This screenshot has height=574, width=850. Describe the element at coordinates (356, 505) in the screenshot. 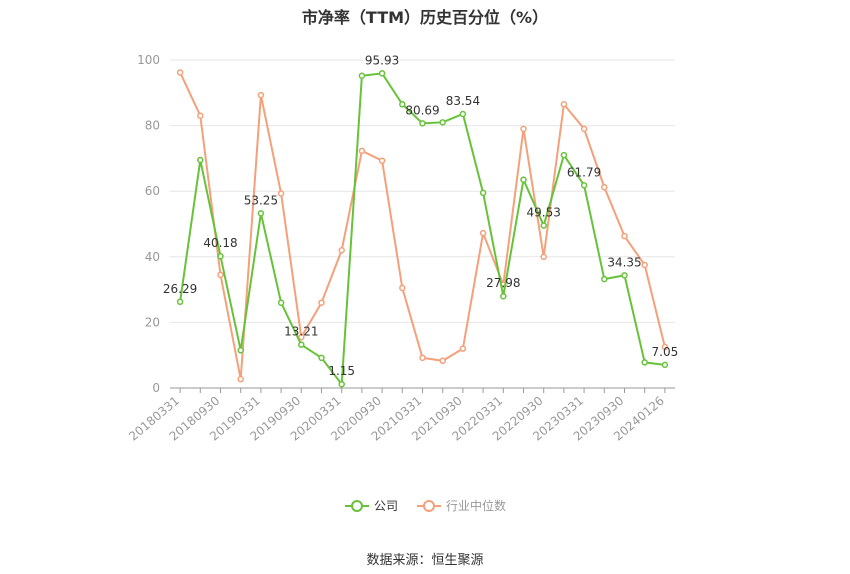

I see `legend-marker-company` at that location.